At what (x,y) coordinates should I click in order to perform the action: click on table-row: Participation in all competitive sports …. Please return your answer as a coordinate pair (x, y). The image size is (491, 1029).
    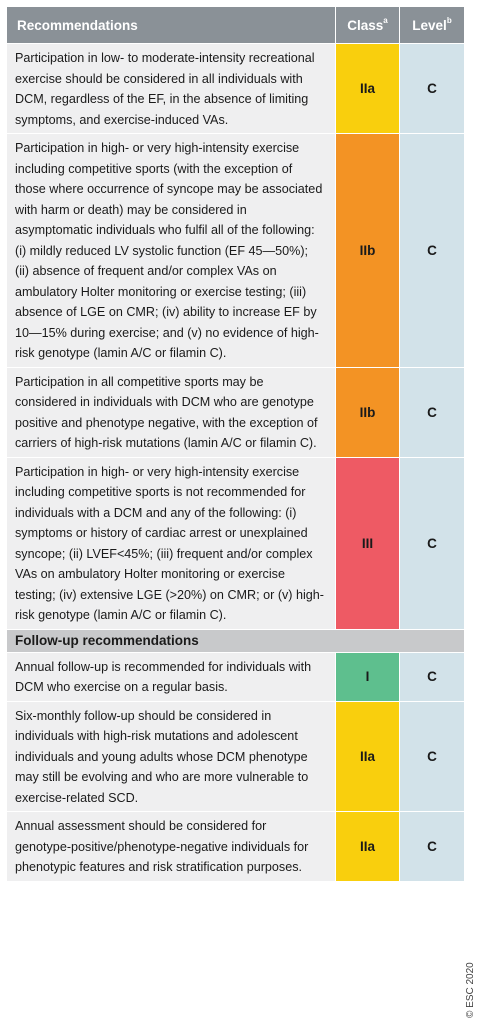
    Looking at the image, I should click on (235, 412).